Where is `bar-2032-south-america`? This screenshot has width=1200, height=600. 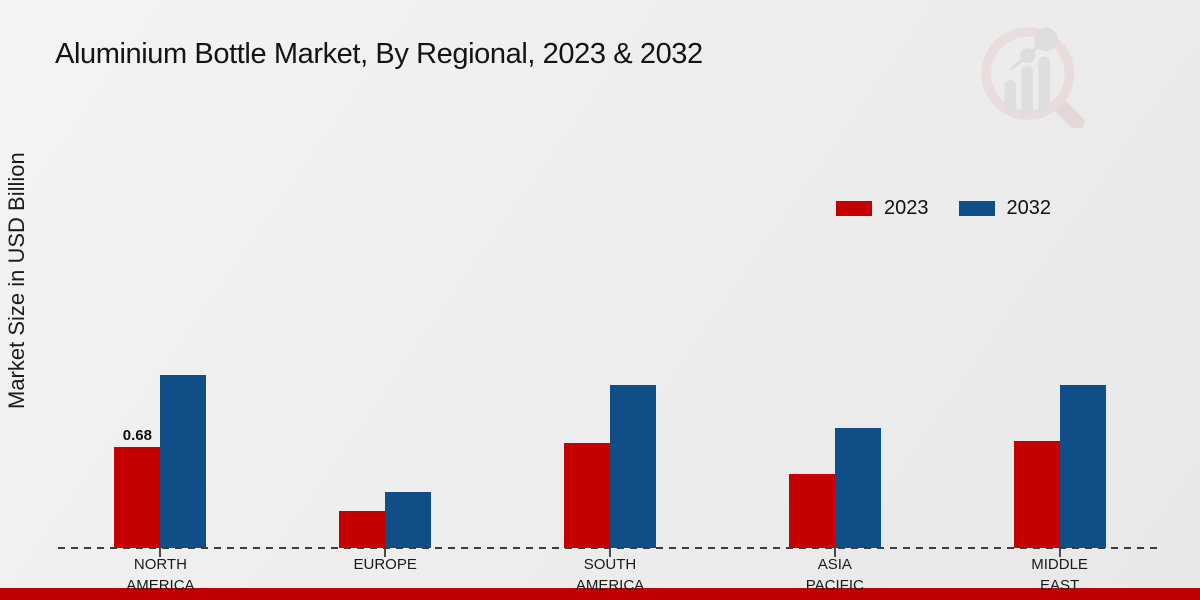 bar-2032-south-america is located at coordinates (633, 466).